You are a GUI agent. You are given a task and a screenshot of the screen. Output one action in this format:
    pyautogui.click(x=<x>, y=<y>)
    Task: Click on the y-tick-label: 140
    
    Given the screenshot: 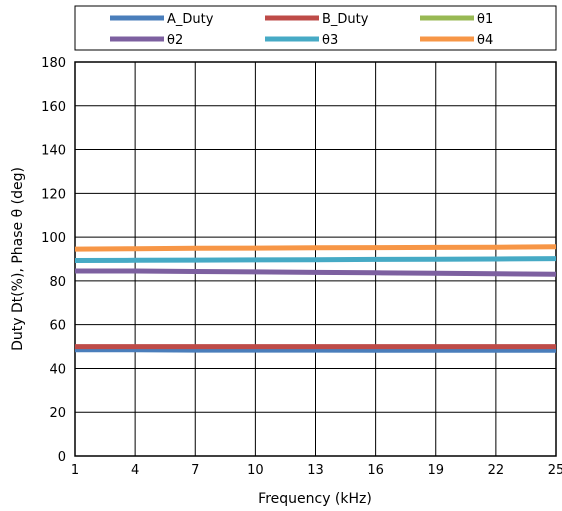 What is the action you would take?
    pyautogui.click(x=53, y=151)
    